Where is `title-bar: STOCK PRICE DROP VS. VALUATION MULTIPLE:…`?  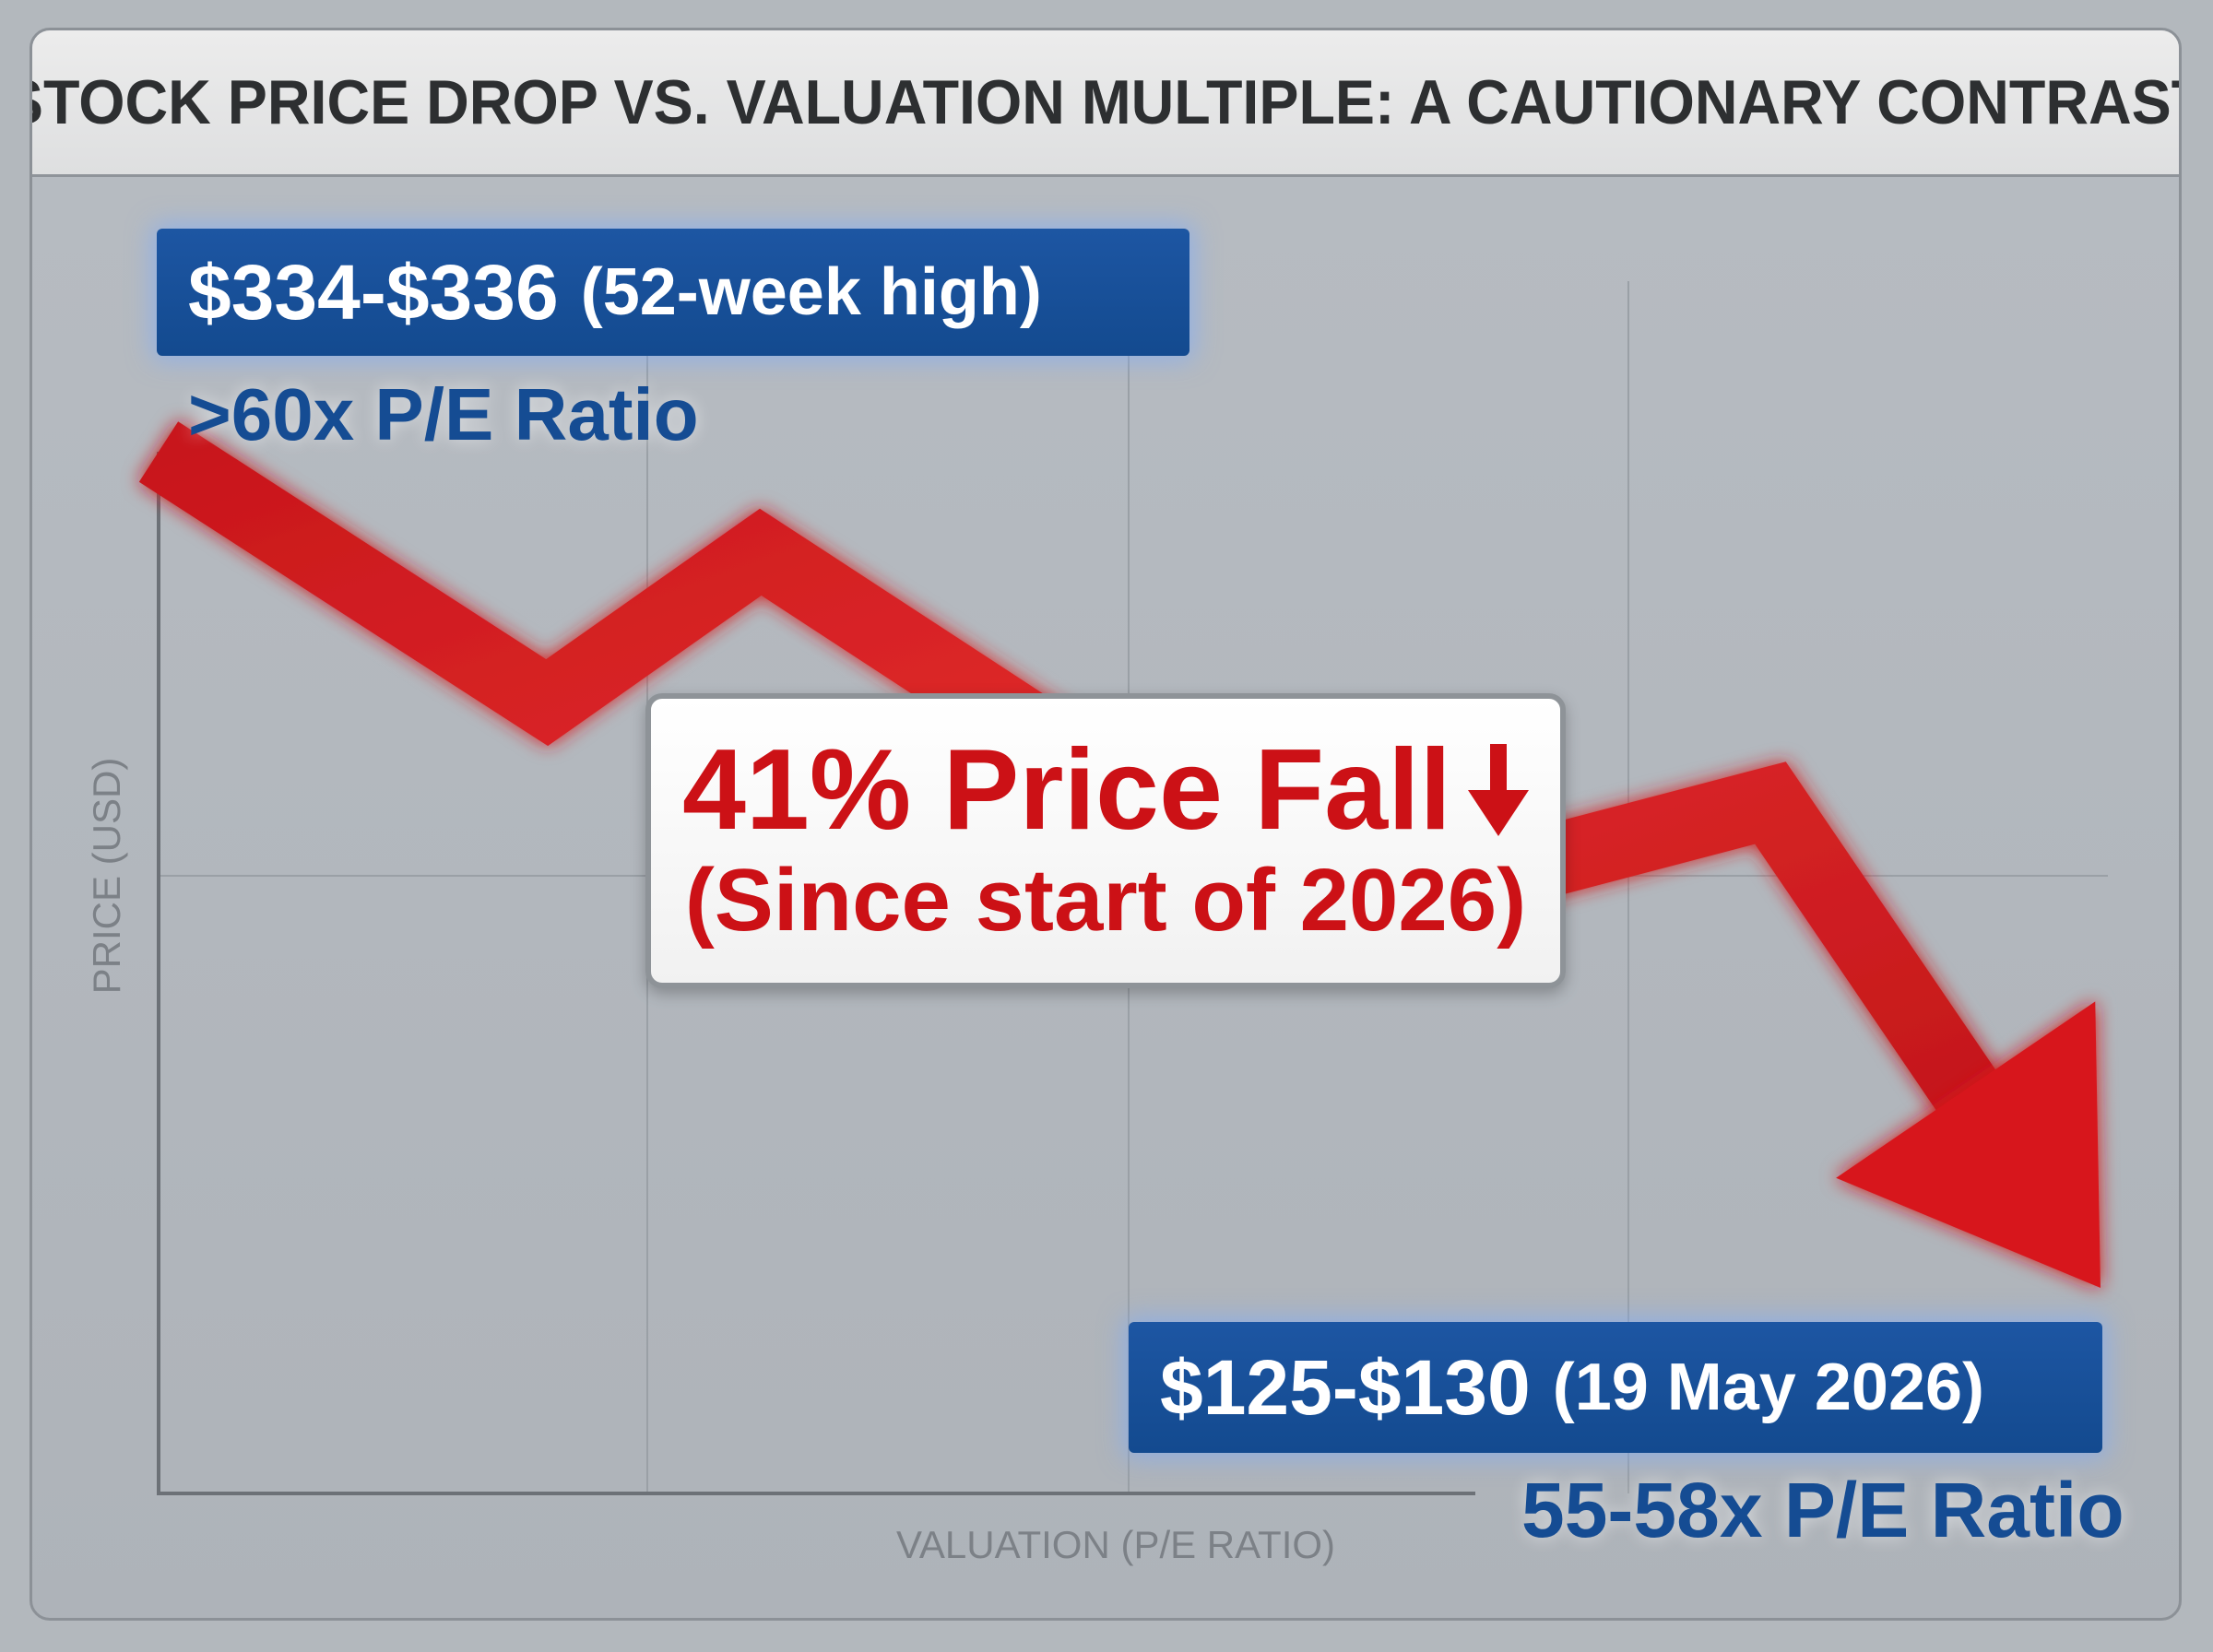 title-bar: STOCK PRICE DROP VS. VALUATION MULTIPLE:… is located at coordinates (1105, 103).